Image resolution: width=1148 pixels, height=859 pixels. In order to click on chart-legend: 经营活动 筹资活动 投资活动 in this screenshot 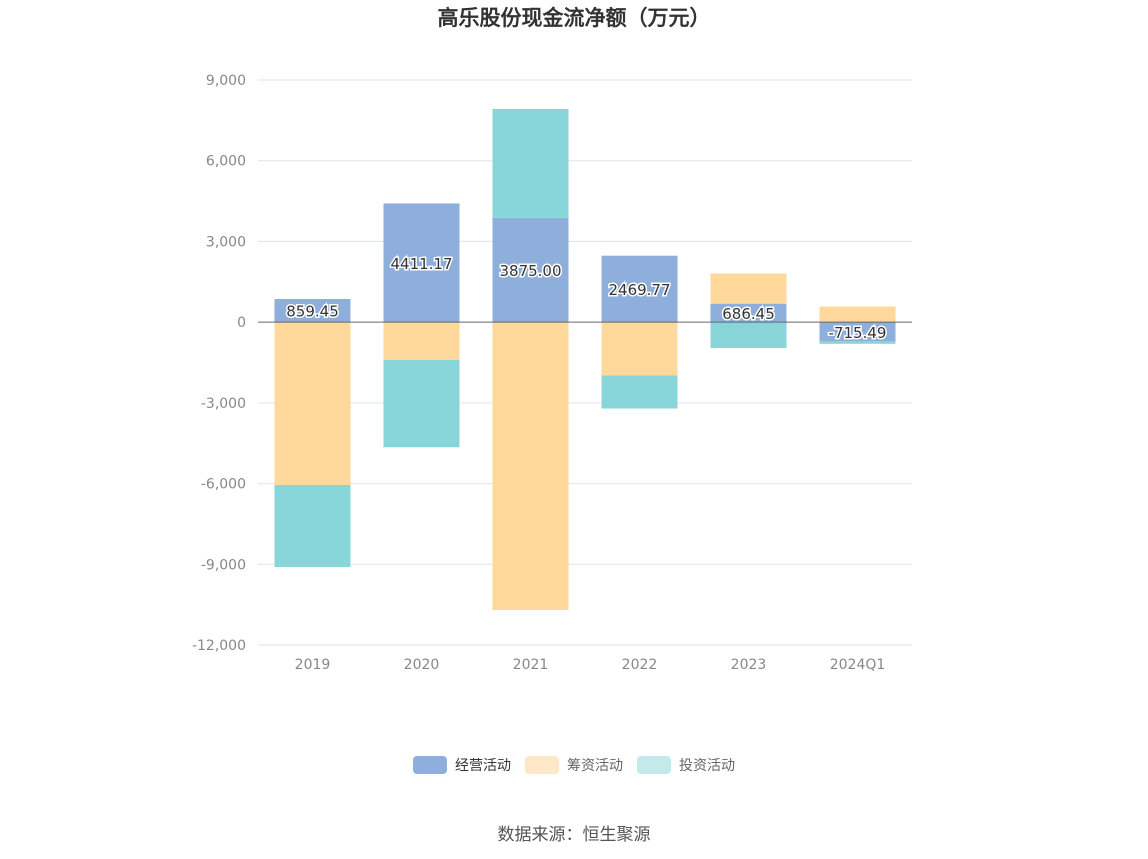, I will do `click(574, 765)`.